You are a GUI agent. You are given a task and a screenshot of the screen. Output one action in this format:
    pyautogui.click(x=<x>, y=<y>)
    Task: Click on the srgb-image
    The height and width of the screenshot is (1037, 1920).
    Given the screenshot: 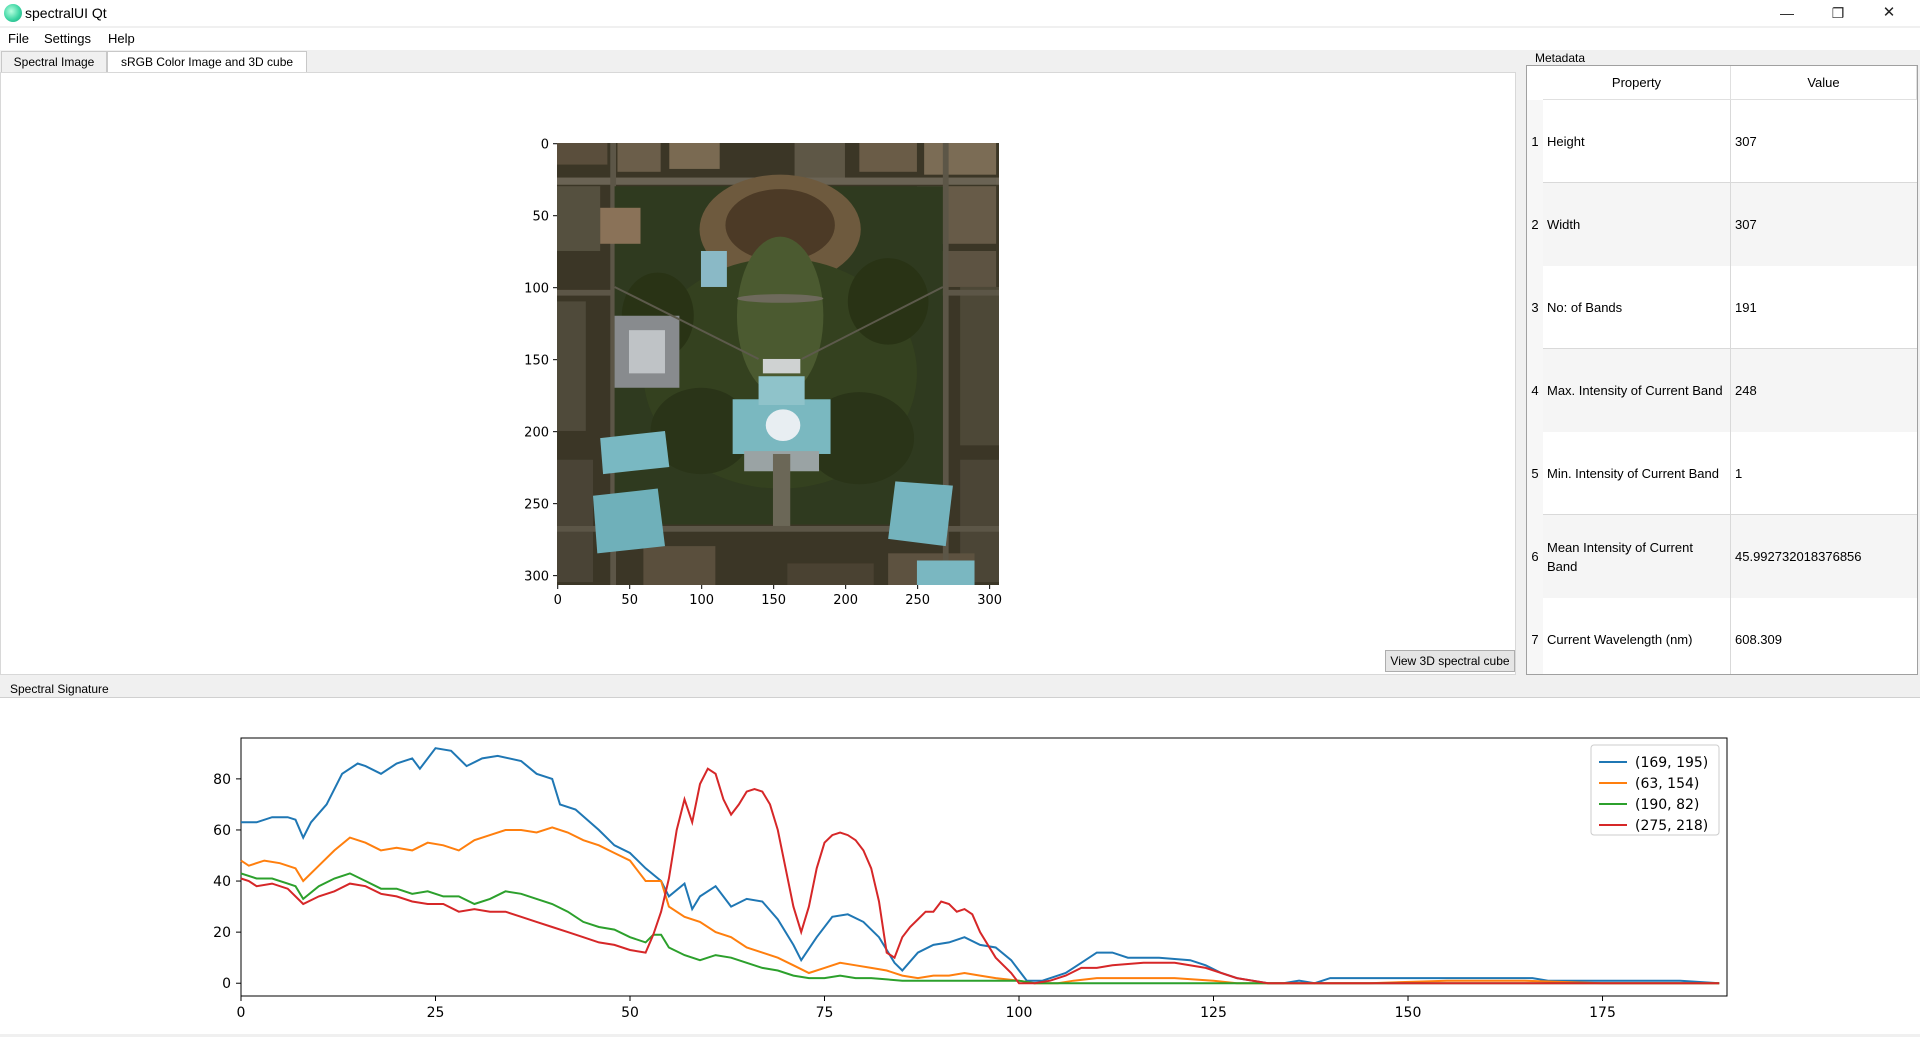 What is the action you would take?
    pyautogui.click(x=778, y=364)
    